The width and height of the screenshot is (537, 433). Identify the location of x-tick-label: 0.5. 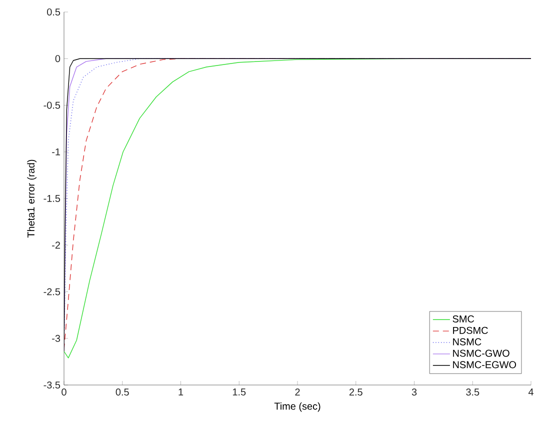
(122, 392).